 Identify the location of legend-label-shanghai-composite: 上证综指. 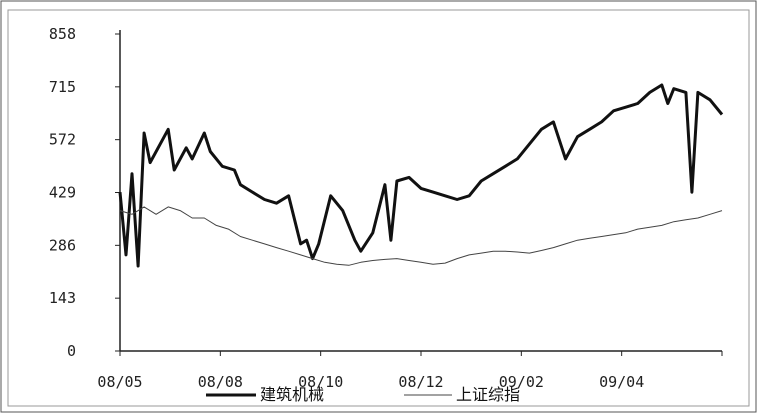
(488, 394).